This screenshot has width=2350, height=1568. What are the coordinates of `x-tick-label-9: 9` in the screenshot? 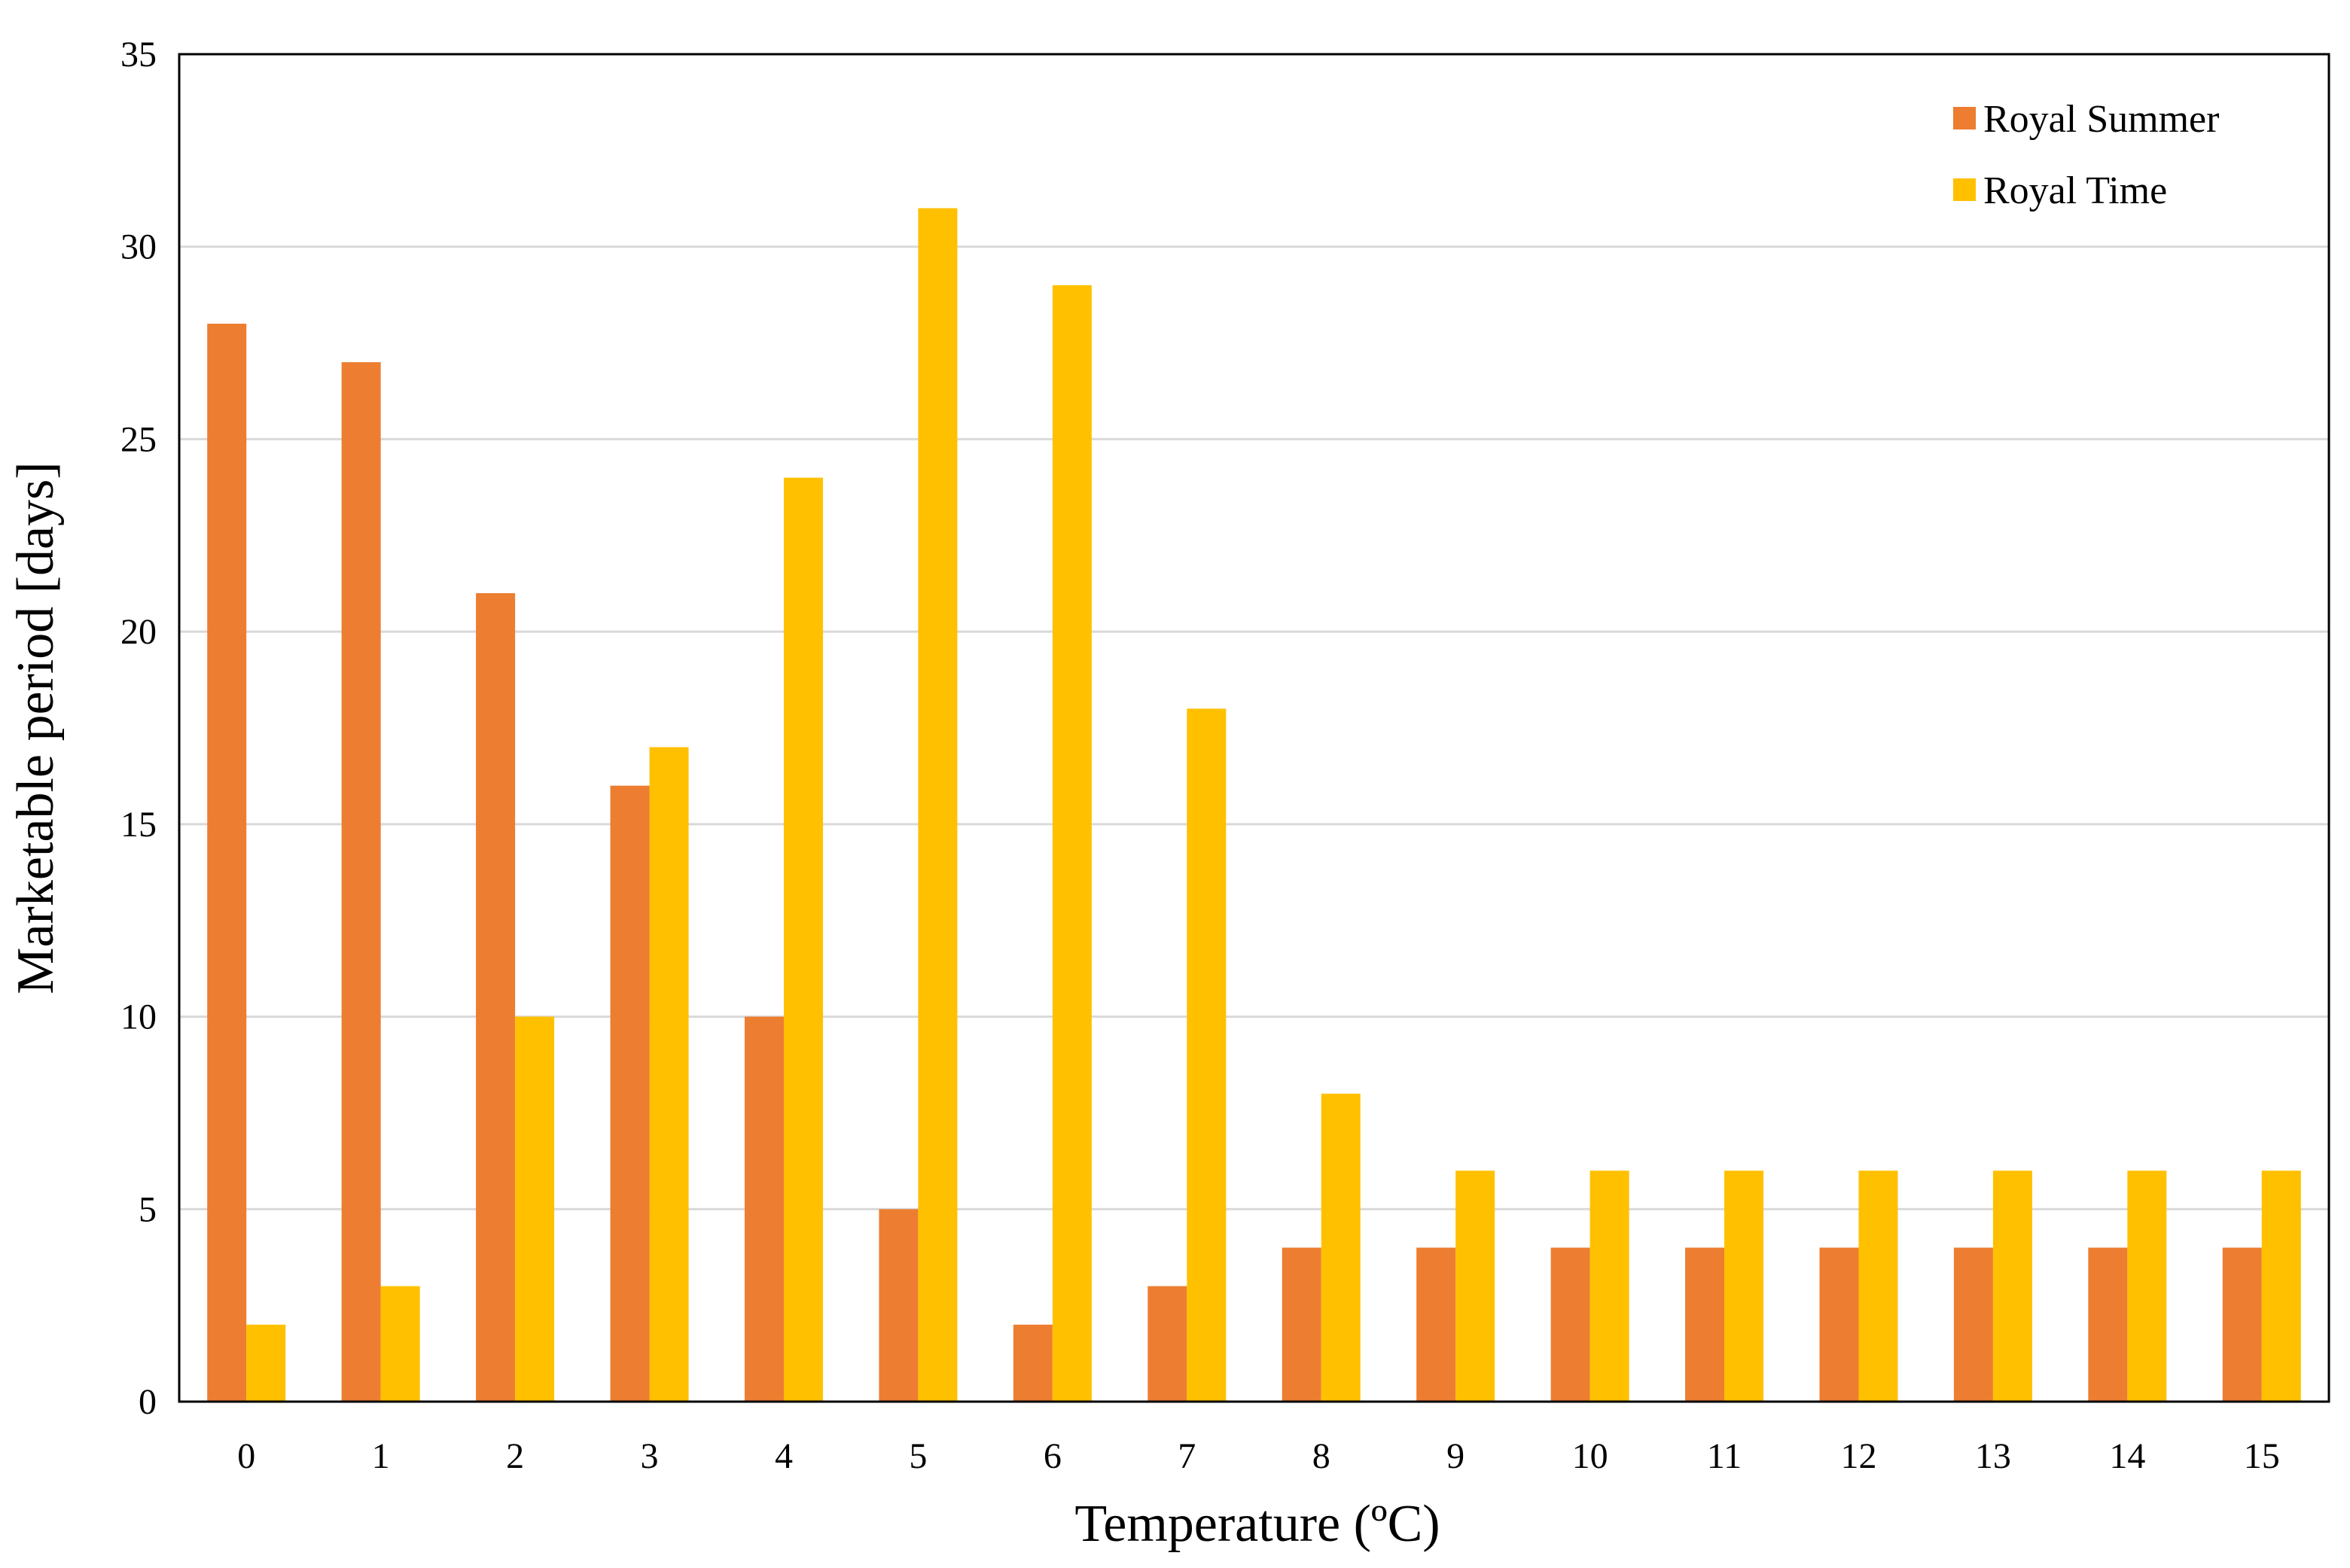 It's located at (1455, 1456).